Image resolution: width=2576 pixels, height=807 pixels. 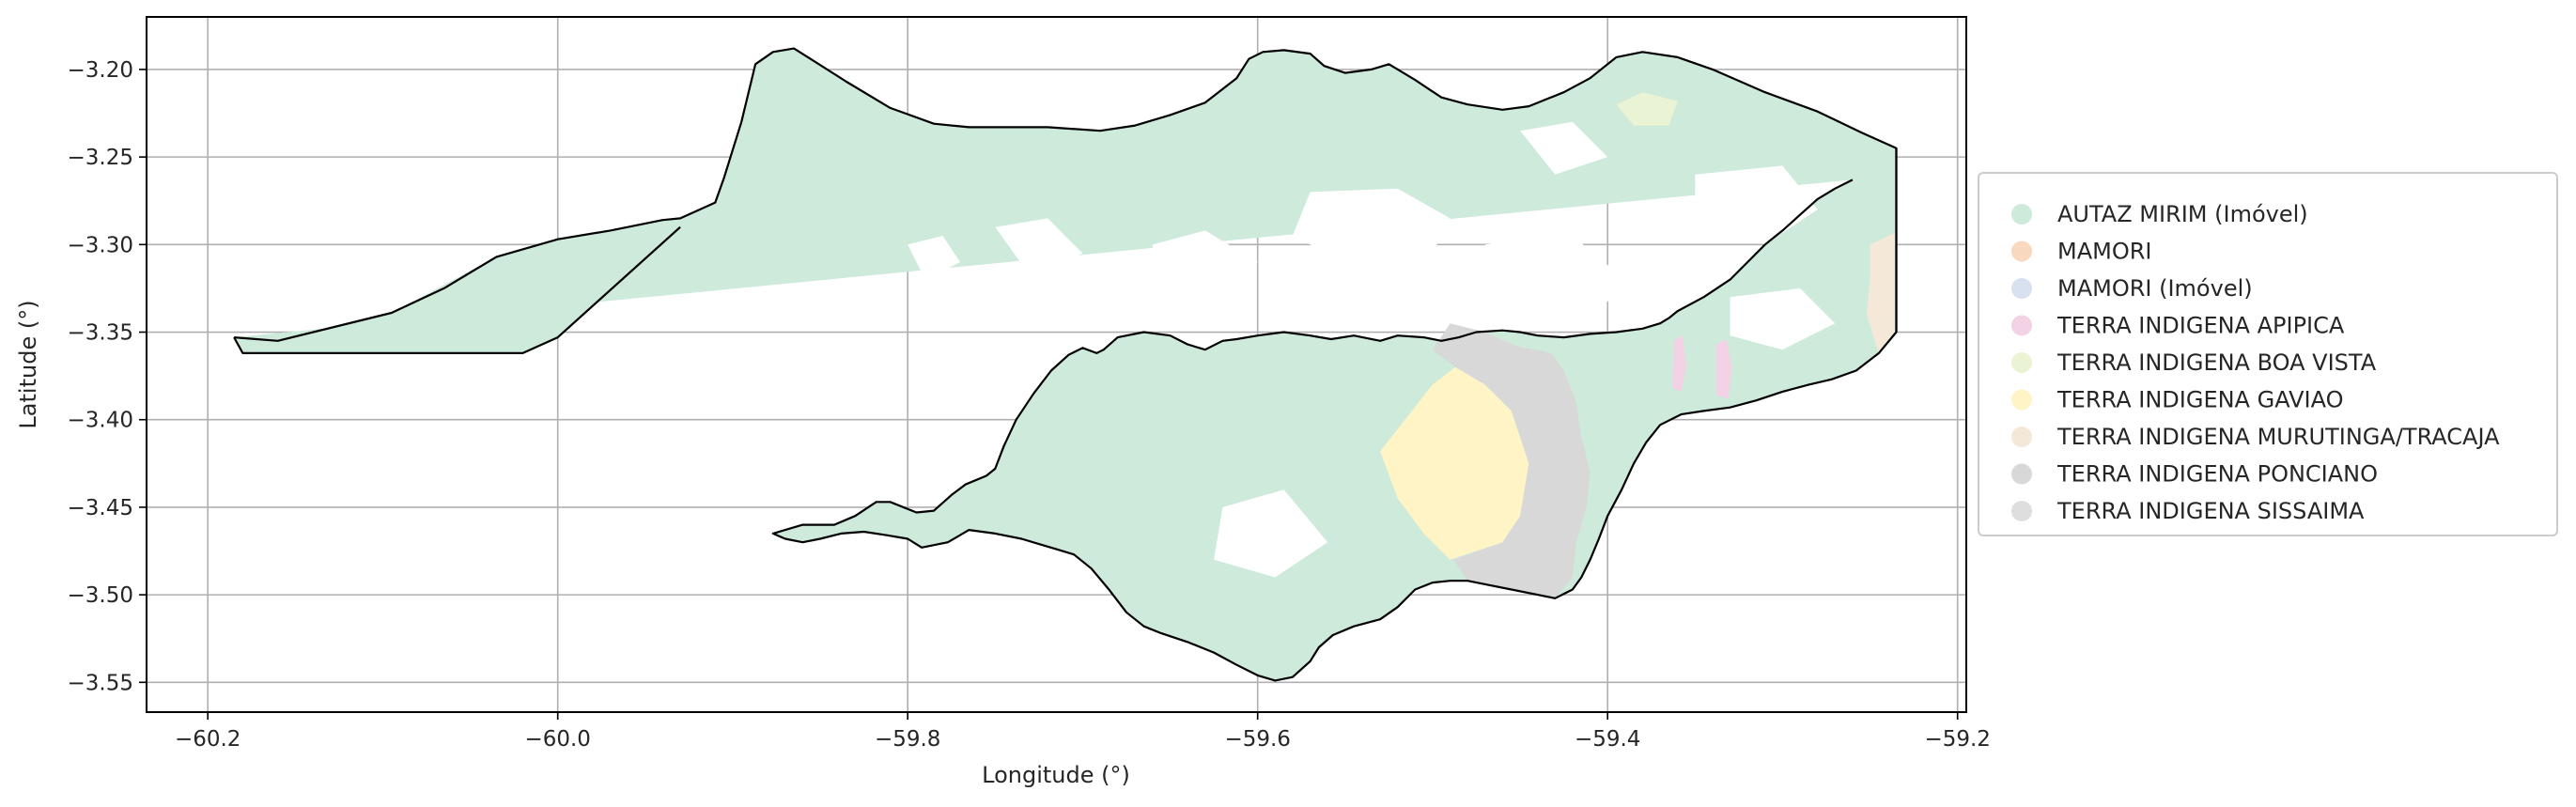 I want to click on x-tick-label: −59.4, so click(x=1607, y=739).